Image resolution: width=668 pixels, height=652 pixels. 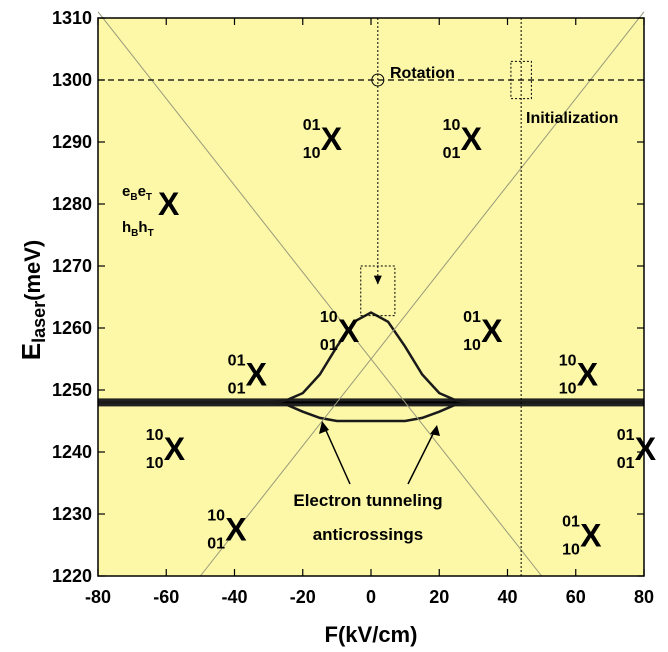 What do you see at coordinates (31, 351) in the screenshot?
I see `y-axis-title-main: E` at bounding box center [31, 351].